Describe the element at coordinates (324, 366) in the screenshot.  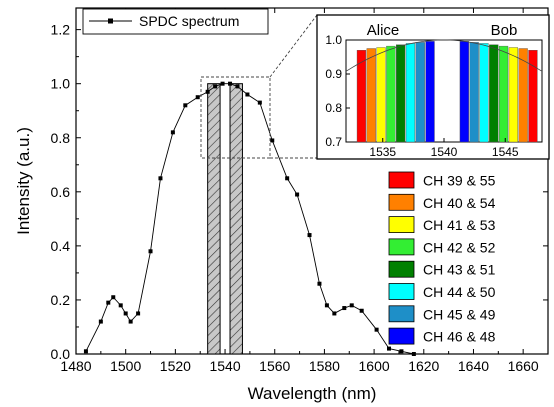
I see `x-tick-label: 1580` at that location.